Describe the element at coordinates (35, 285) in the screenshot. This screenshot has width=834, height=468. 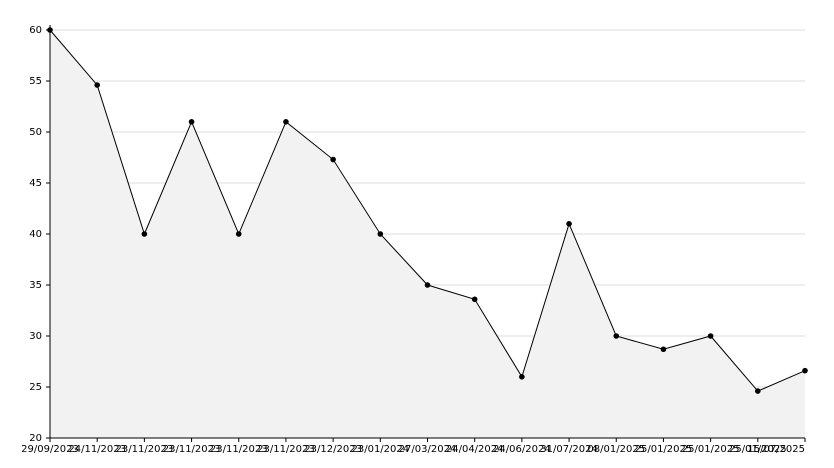
I see `y-tick-label: 35` at that location.